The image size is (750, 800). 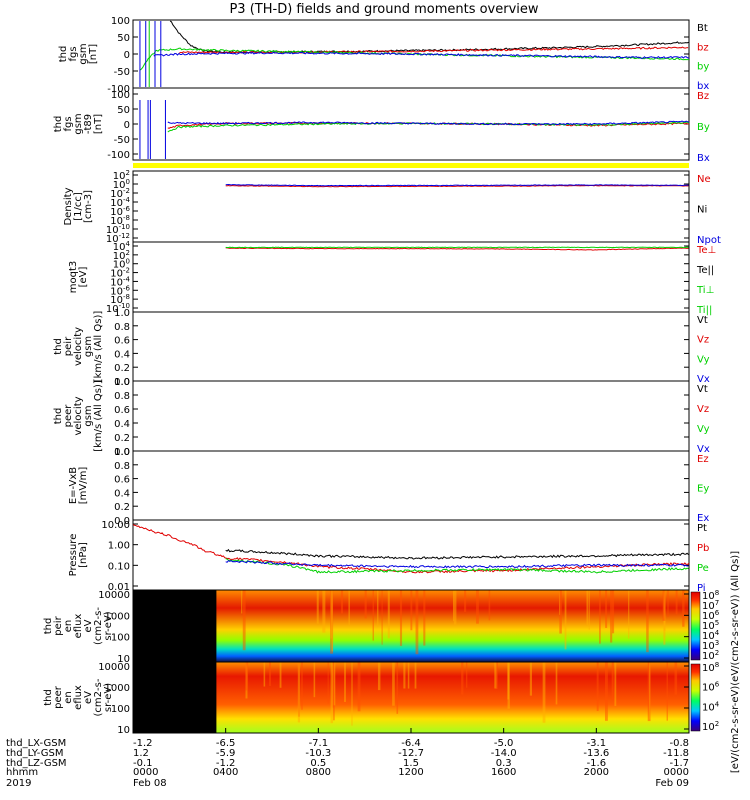 I want to click on y-axis-label: moqt3[eV], so click(x=78, y=277).